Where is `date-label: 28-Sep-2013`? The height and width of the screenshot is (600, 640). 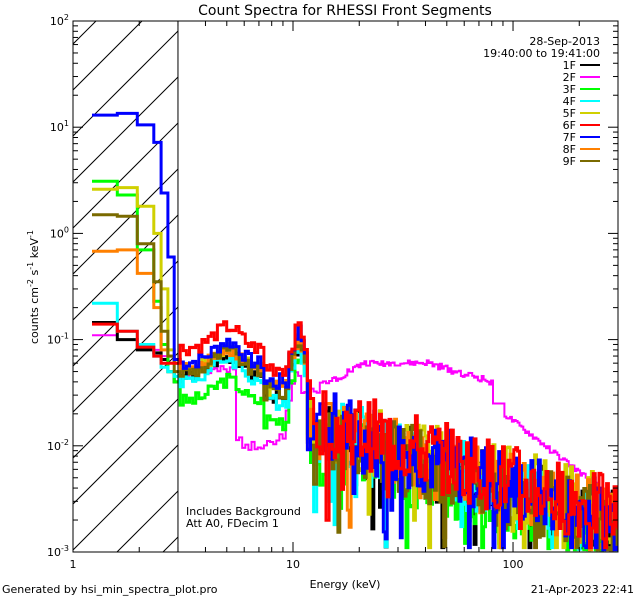 date-label: 28-Sep-2013 is located at coordinates (564, 41).